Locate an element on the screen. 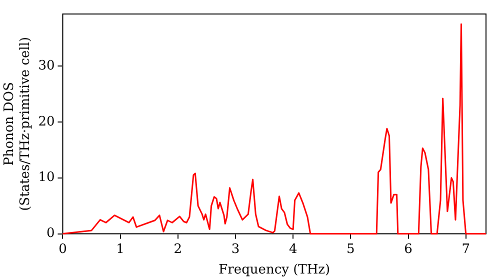 The height and width of the screenshot is (280, 500). x-tick-label: 5 is located at coordinates (350, 249).